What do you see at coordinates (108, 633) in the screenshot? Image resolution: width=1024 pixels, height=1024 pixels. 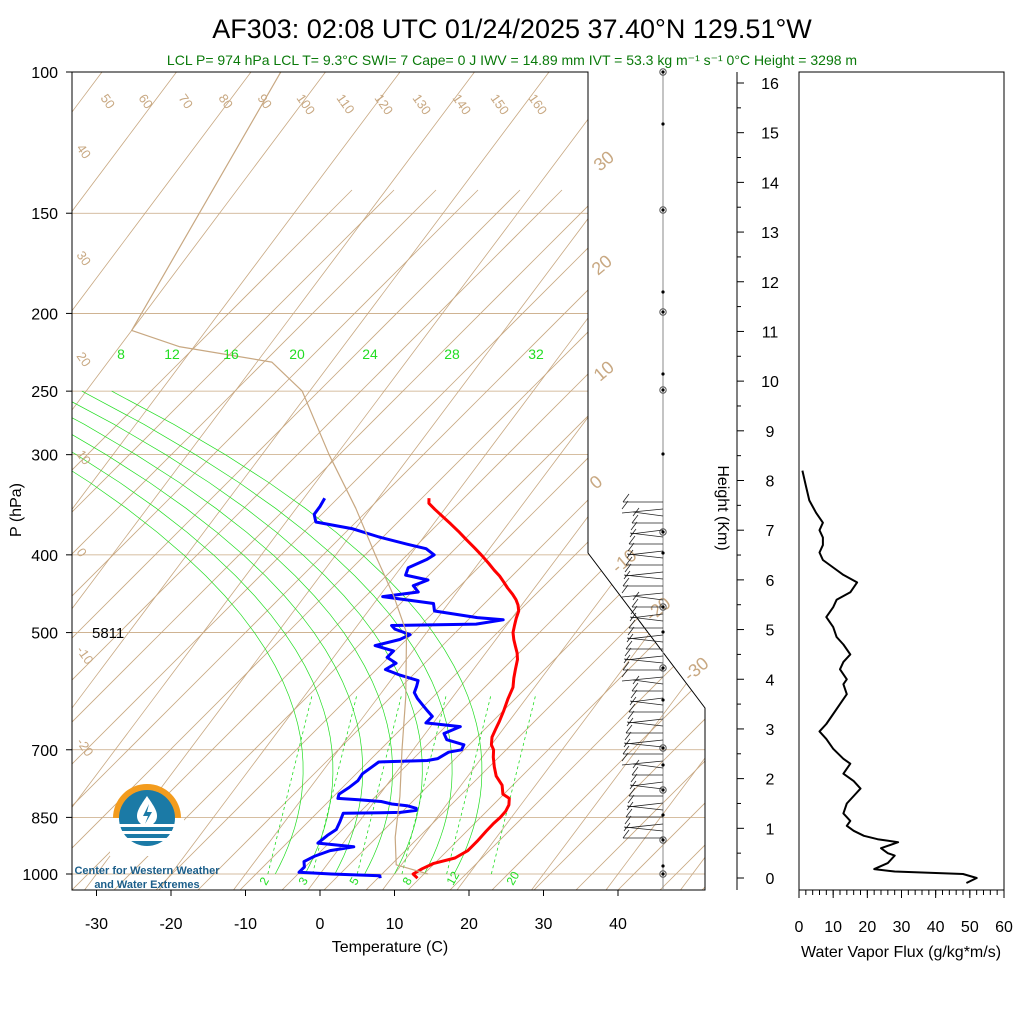 I see `height-500-label: 5811` at bounding box center [108, 633].